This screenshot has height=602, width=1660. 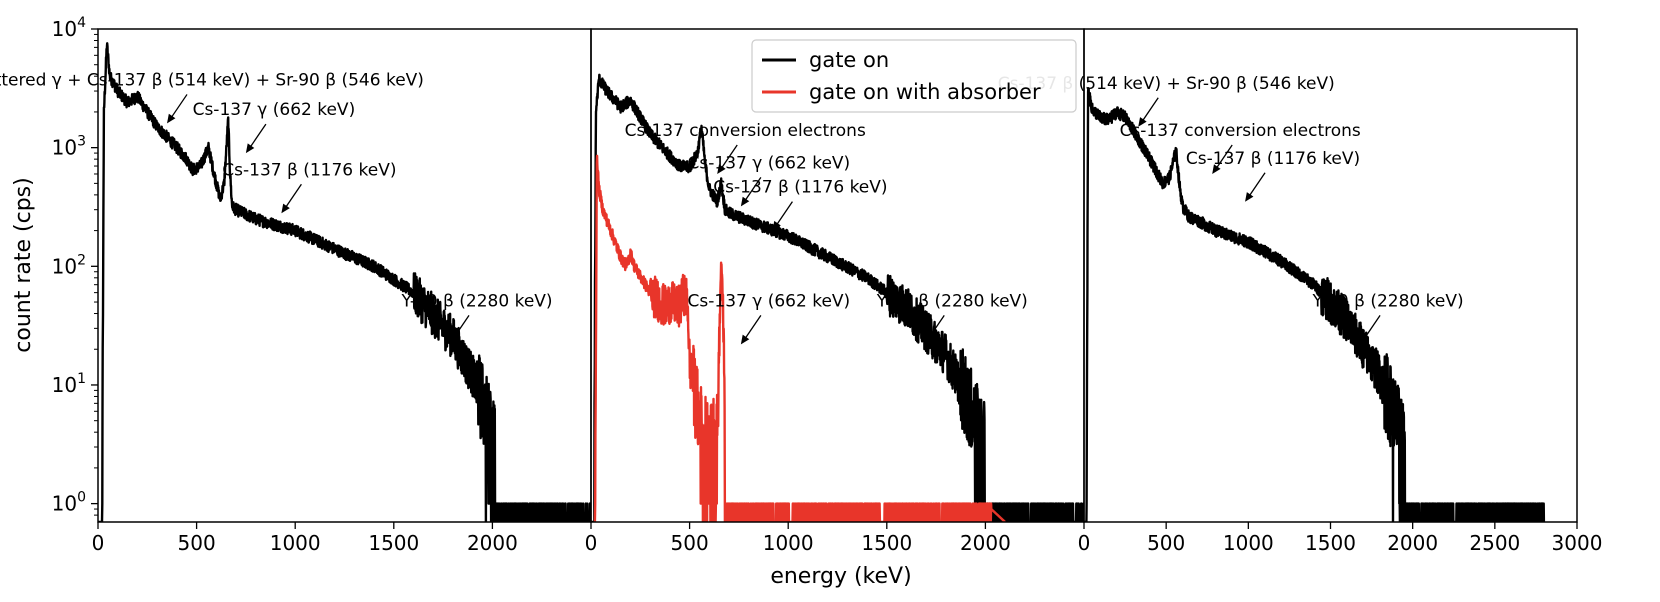 I want to click on y-tick-label: 10², so click(x=69, y=265).